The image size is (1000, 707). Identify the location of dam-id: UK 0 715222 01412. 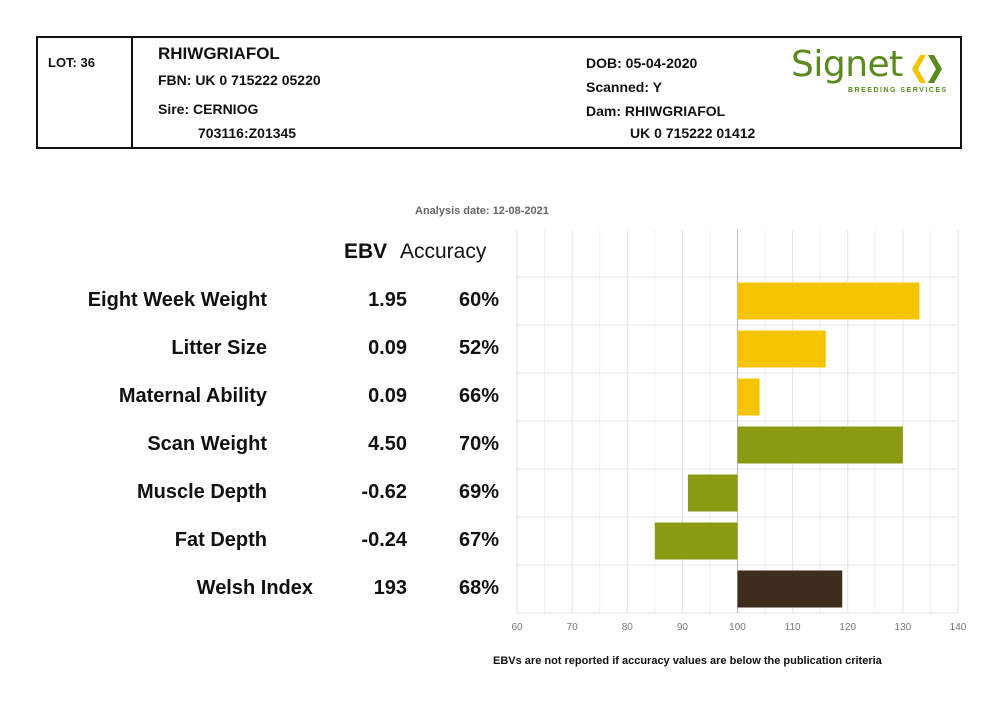
(693, 133).